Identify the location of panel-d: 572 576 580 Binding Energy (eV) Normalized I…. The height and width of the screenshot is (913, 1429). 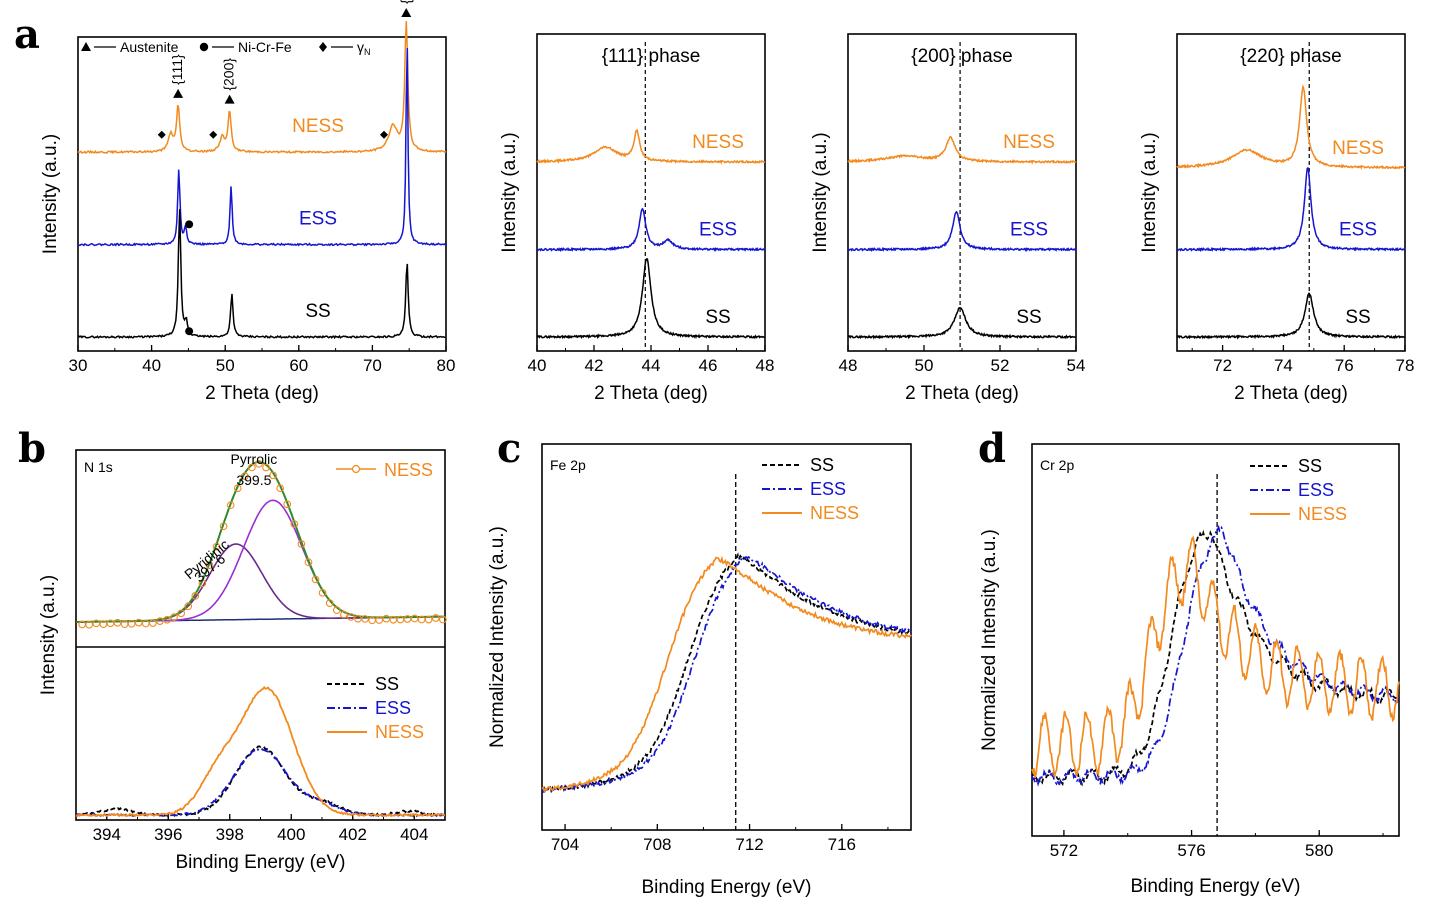
(1189, 670).